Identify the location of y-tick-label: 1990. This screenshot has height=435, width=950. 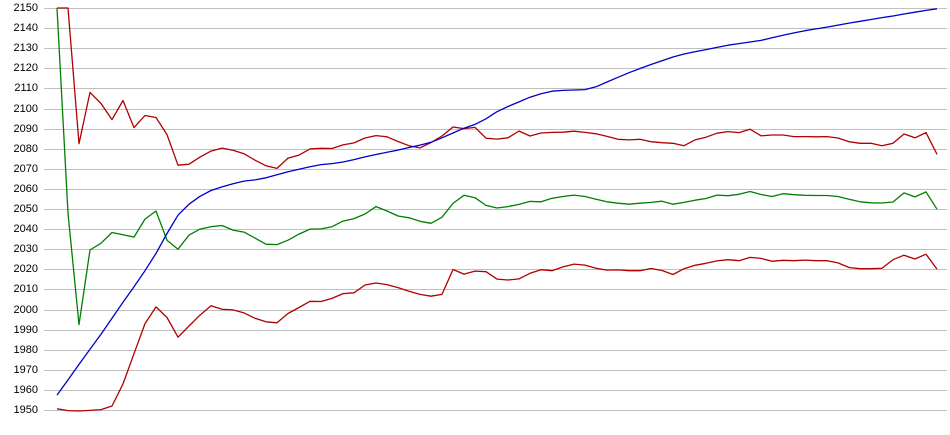
(25, 329).